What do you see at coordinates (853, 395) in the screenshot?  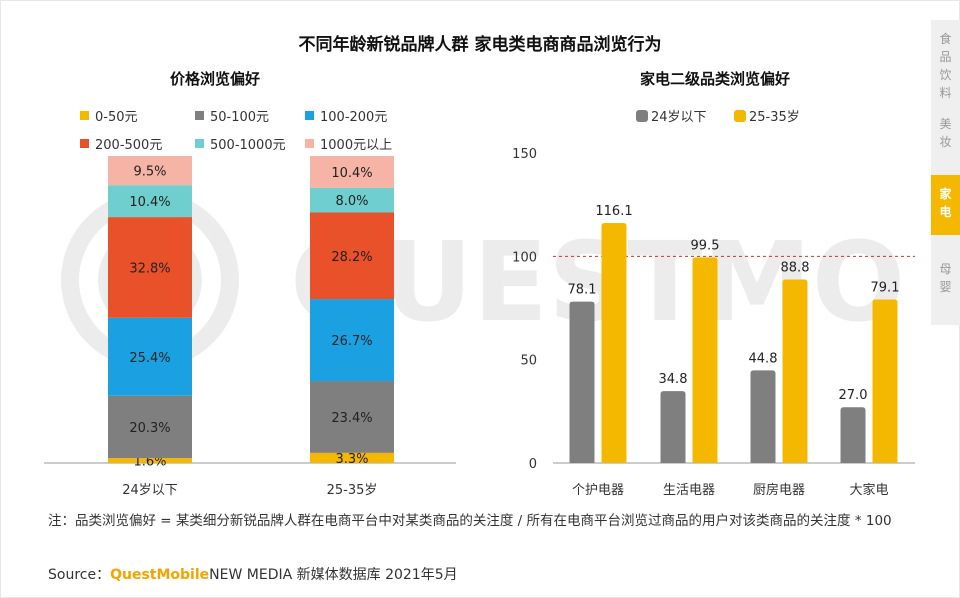 I see `data-label: 27.0` at bounding box center [853, 395].